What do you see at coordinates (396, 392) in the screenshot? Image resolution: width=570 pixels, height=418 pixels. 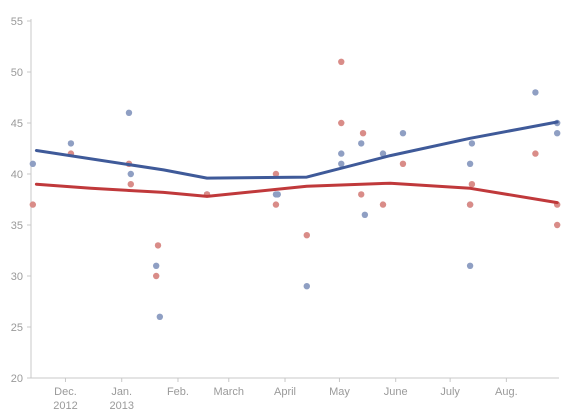 I see `x-tick-label: June` at bounding box center [396, 392].